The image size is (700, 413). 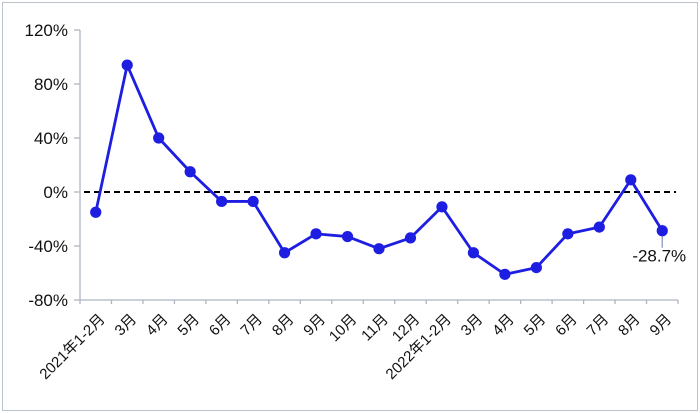 What do you see at coordinates (51, 84) in the screenshot?
I see `y-axis-tick-label: 80%` at bounding box center [51, 84].